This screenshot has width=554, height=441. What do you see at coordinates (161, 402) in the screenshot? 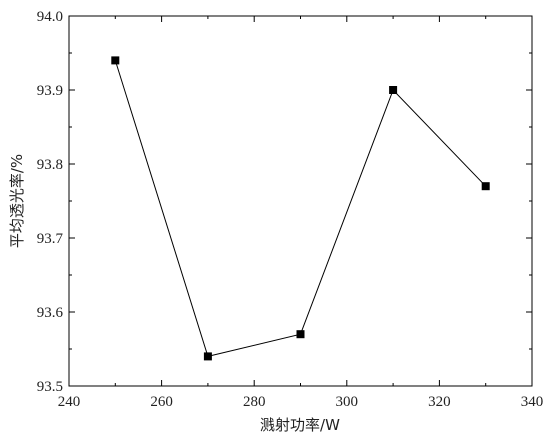
I see `x-tick-label: 260` at bounding box center [161, 402].